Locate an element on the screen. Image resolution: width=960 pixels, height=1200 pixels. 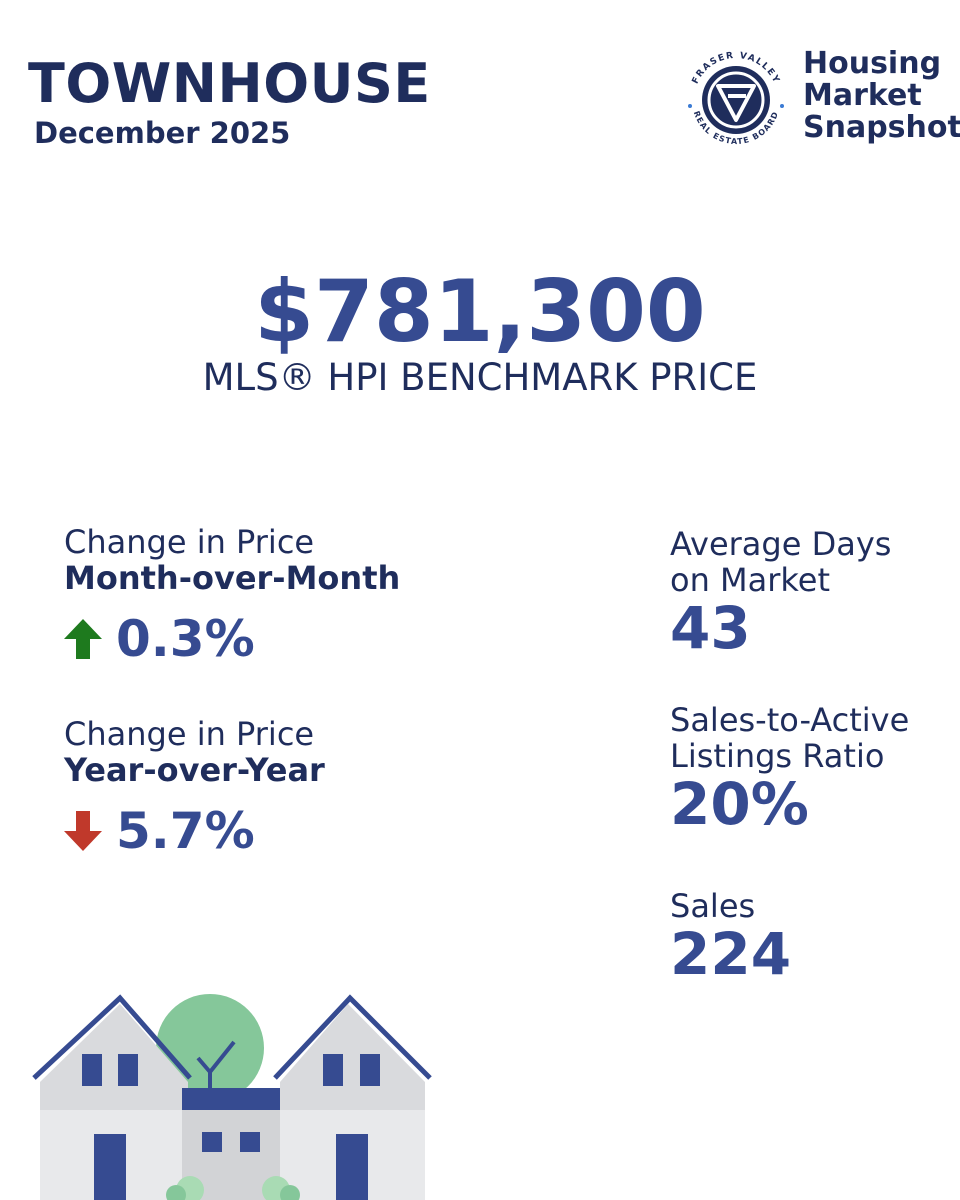
days-on-market-block: Average Days on Market 43 is located at coordinates (780, 592).